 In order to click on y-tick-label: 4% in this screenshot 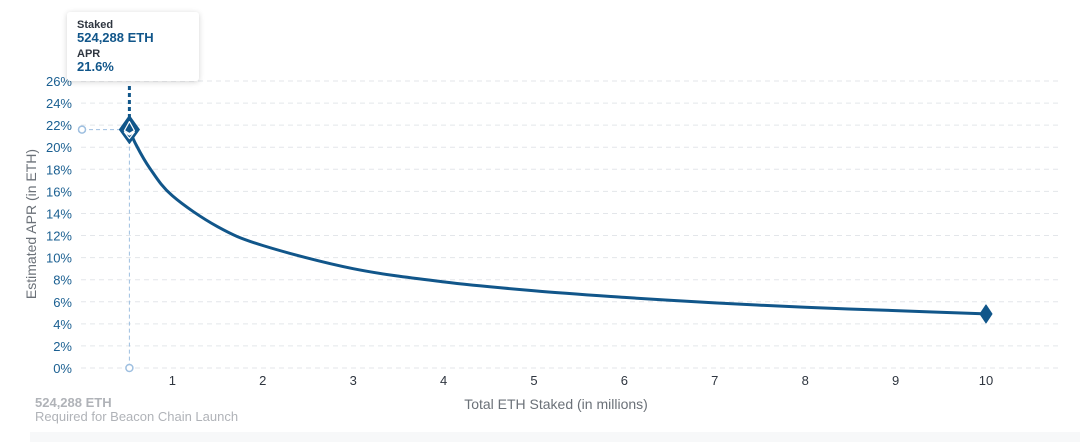, I will do `click(62, 324)`.